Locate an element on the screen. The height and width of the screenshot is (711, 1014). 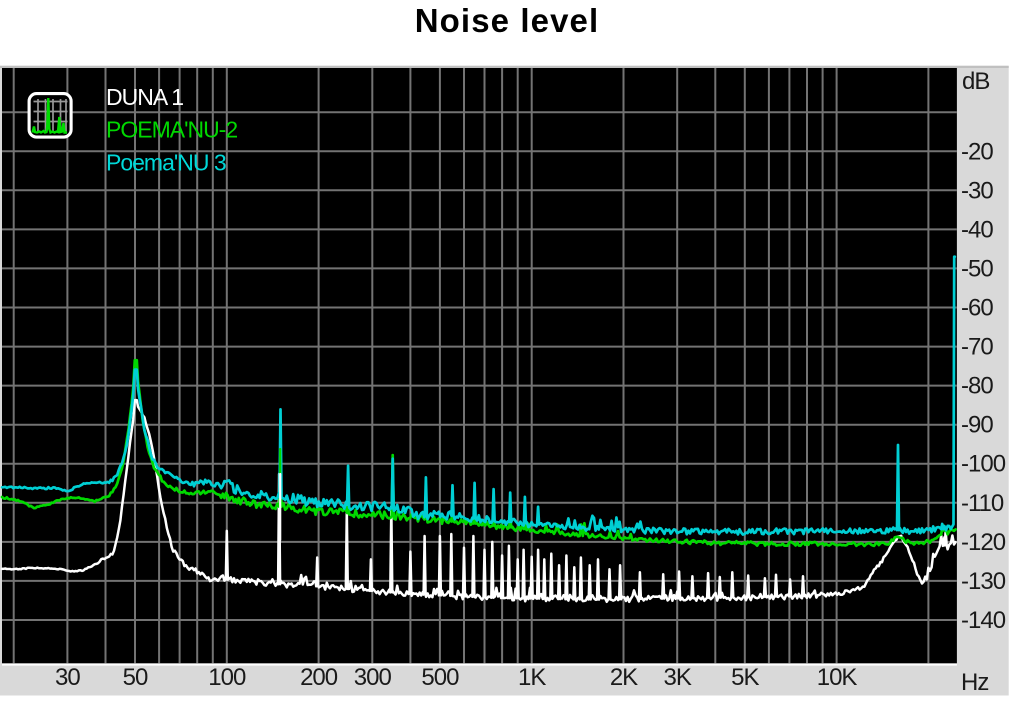
svg-text: 5K is located at coordinates (745, 677).